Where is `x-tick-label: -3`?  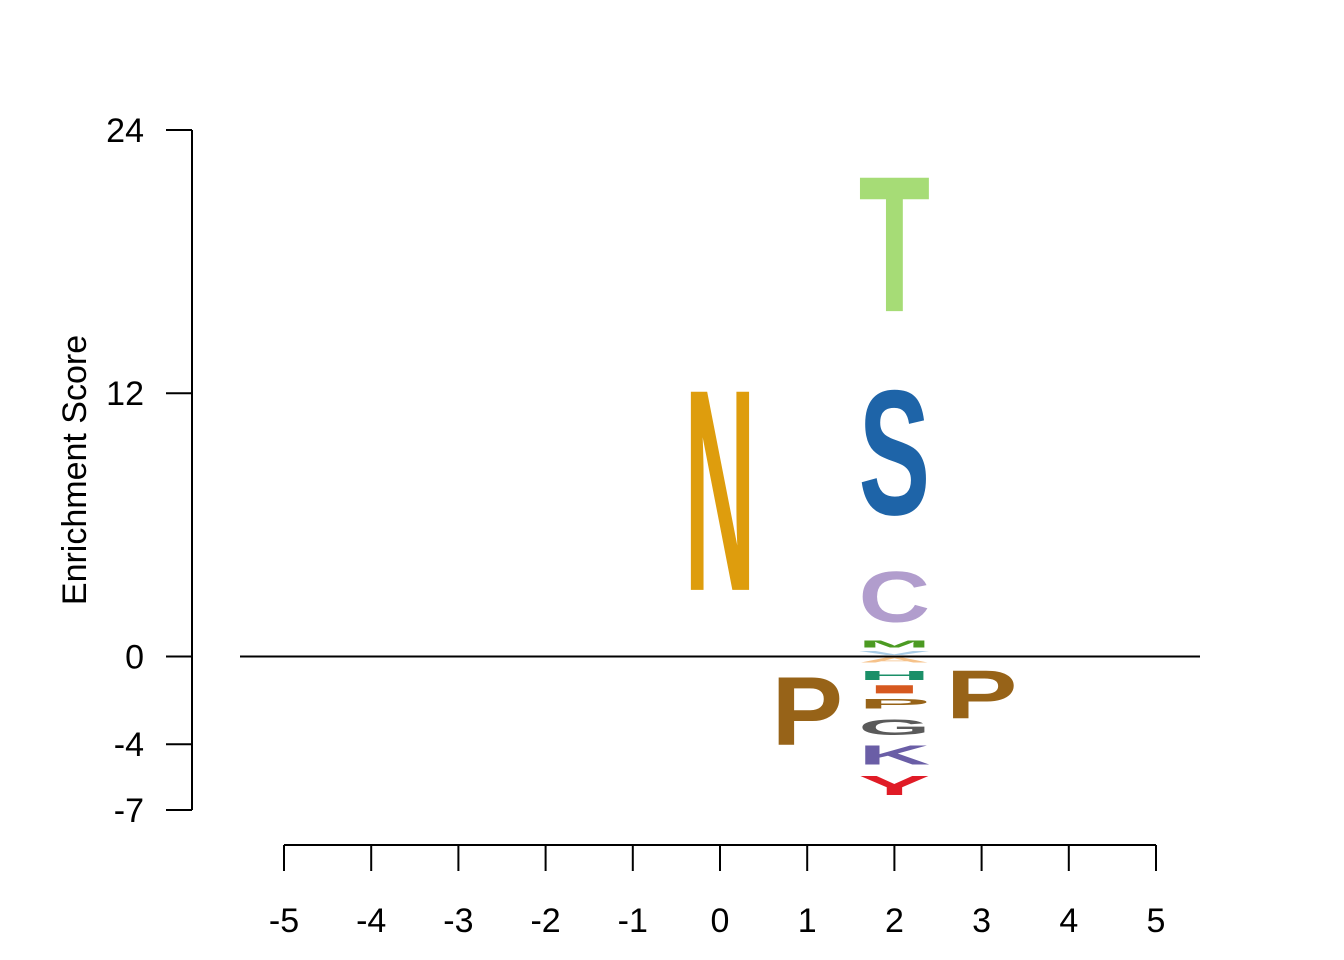
x-tick-label: -3 is located at coordinates (458, 921).